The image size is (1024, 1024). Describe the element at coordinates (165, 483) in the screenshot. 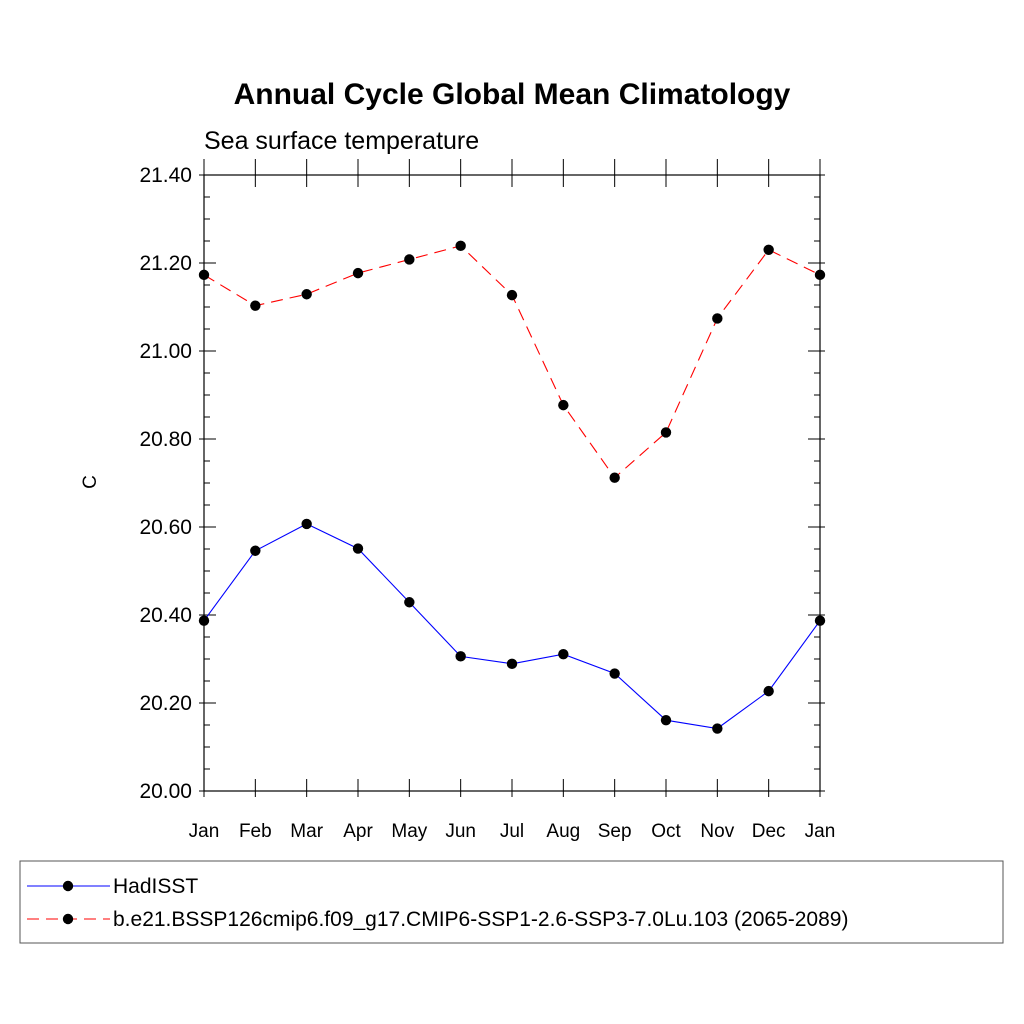

I see `y-tick-labels: 20.00 20.20 20.40 20.60 20.80 21.00 21.20 21.40` at that location.